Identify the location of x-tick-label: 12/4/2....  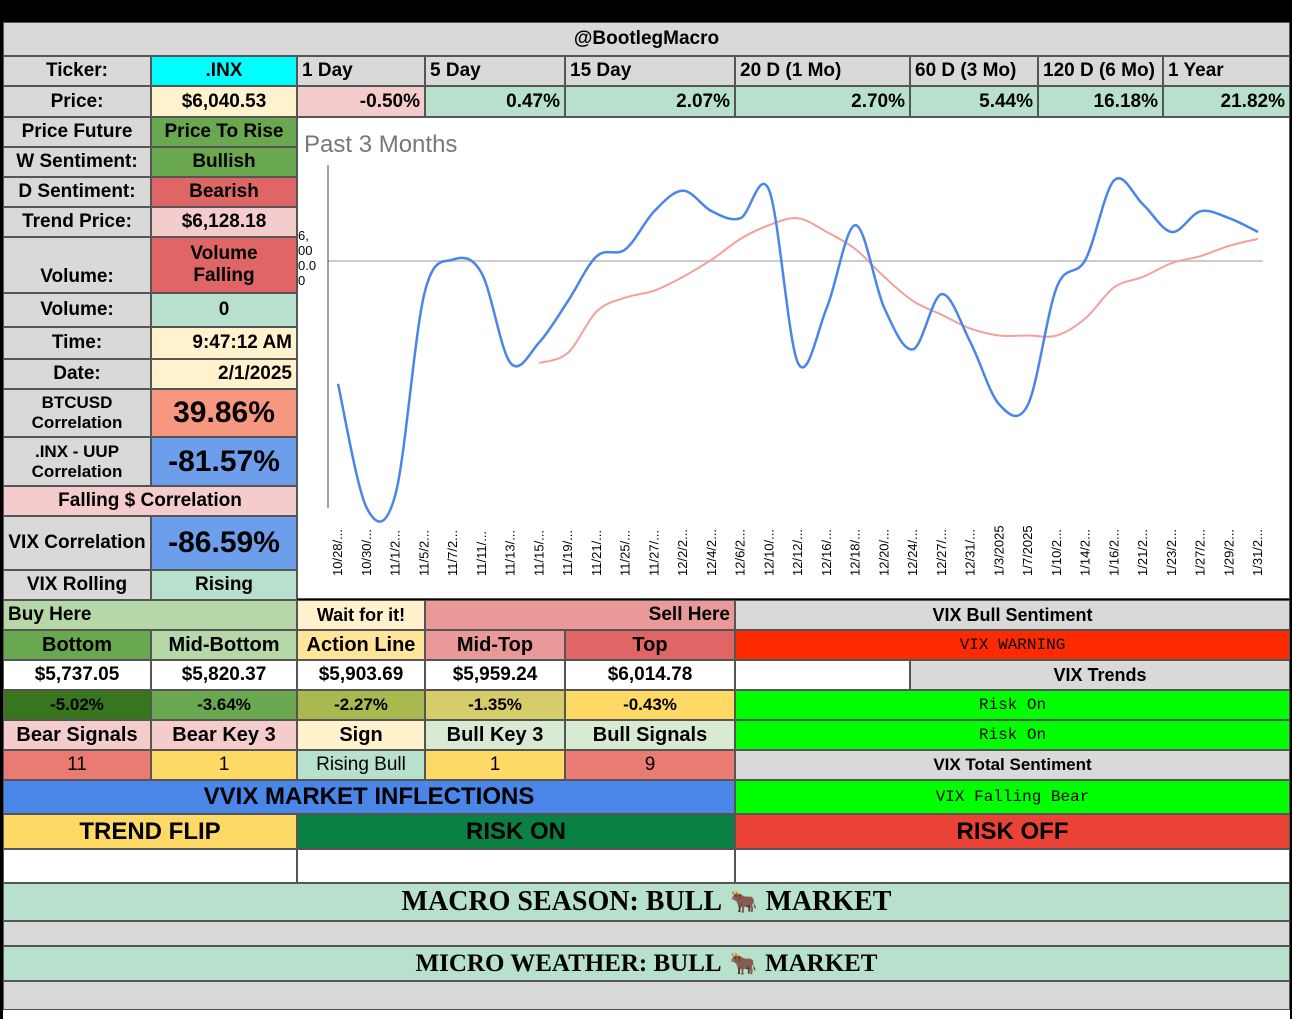
(711, 552).